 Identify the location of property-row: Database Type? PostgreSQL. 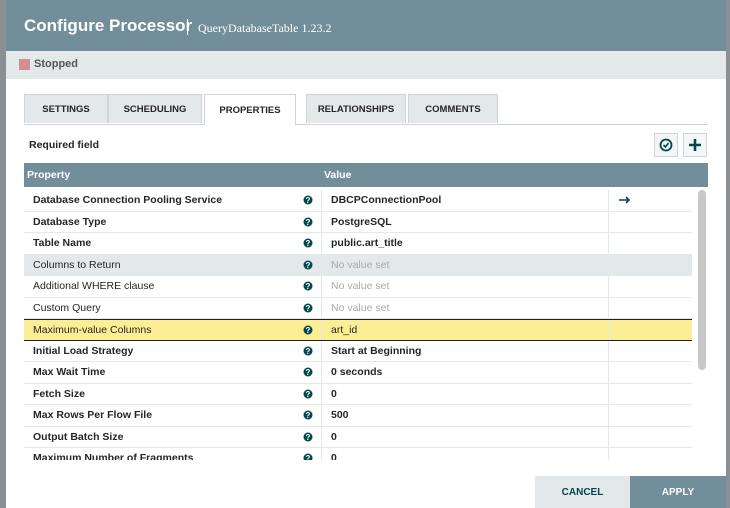
(358, 222).